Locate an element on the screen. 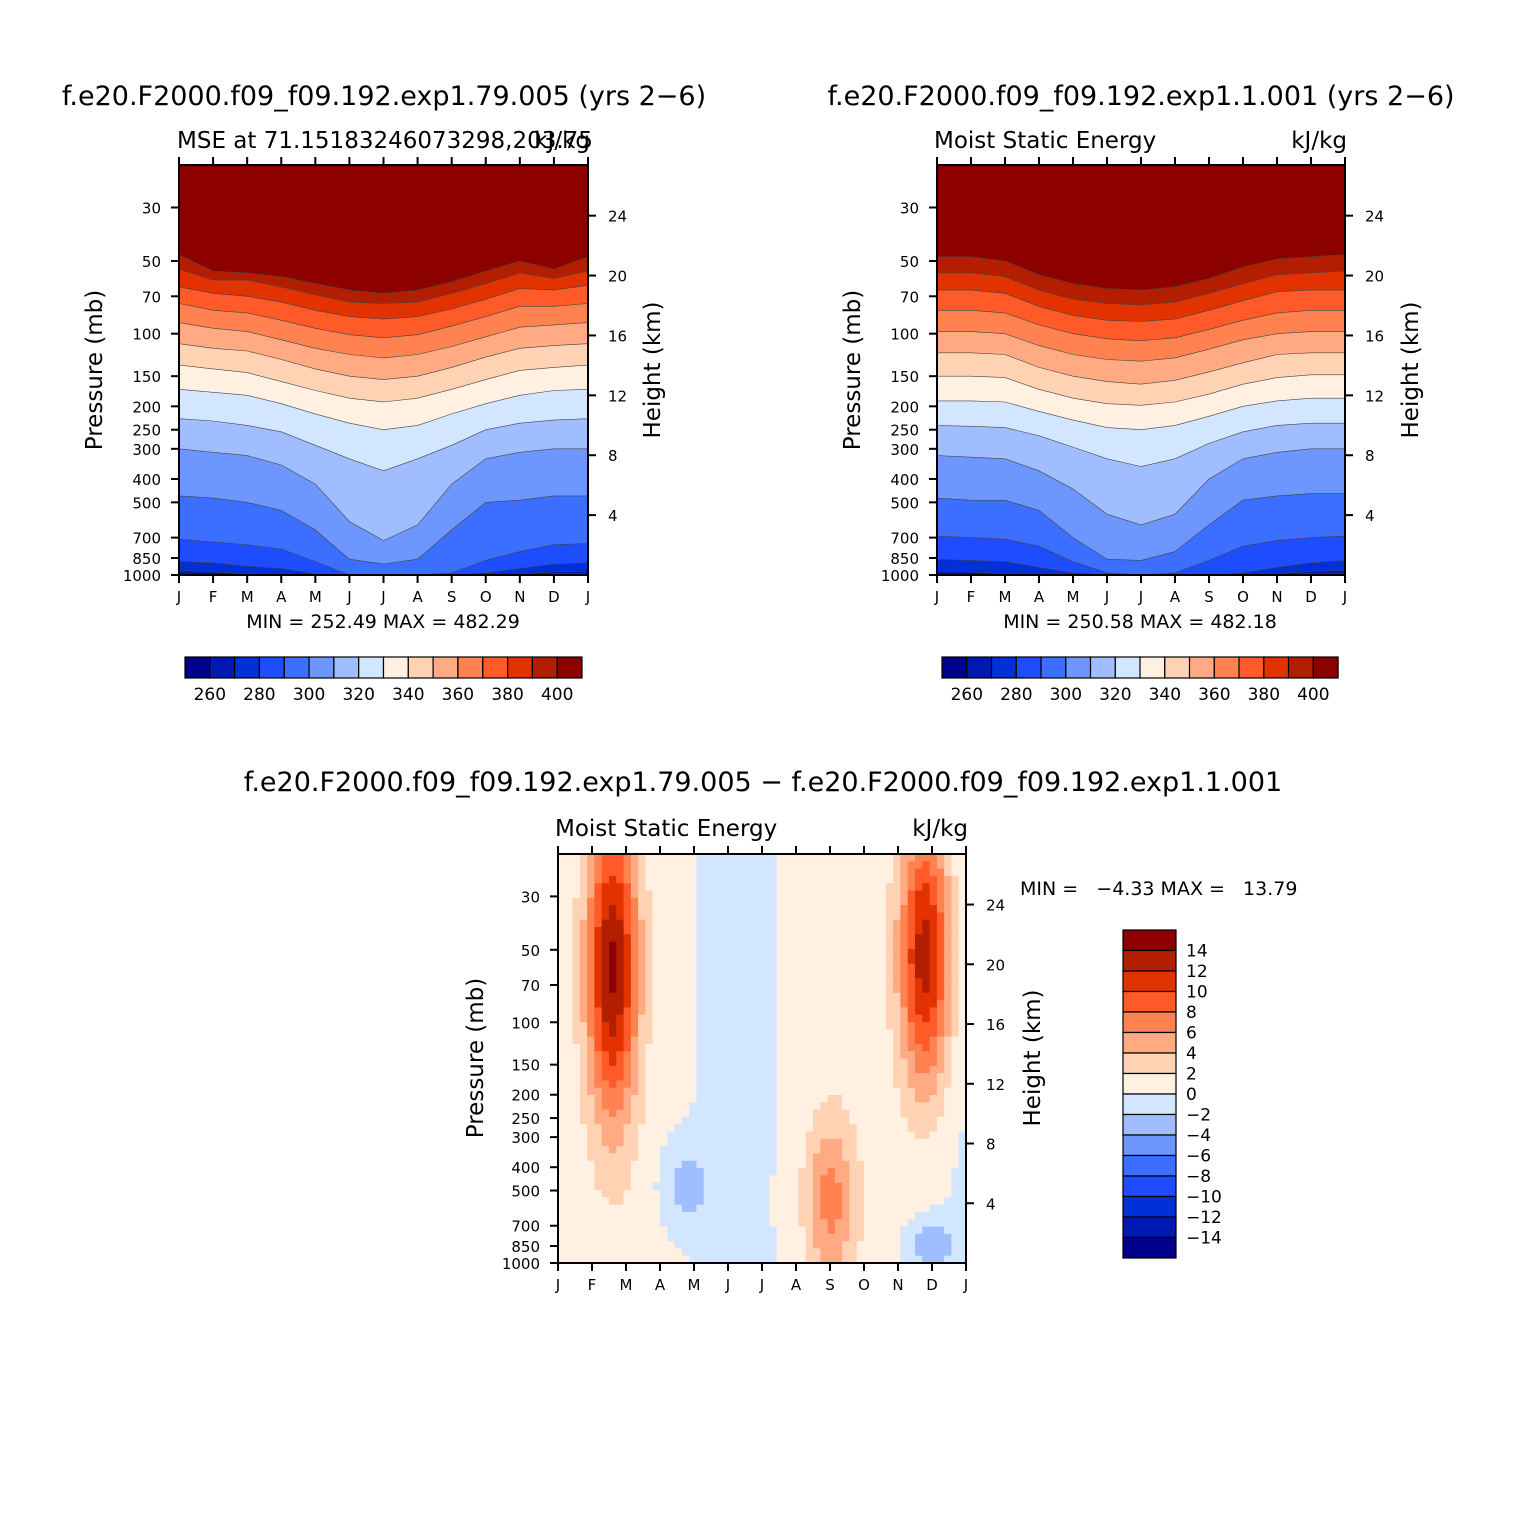 The image size is (1524, 1524). colorbar-box is located at coordinates (1149, 940).